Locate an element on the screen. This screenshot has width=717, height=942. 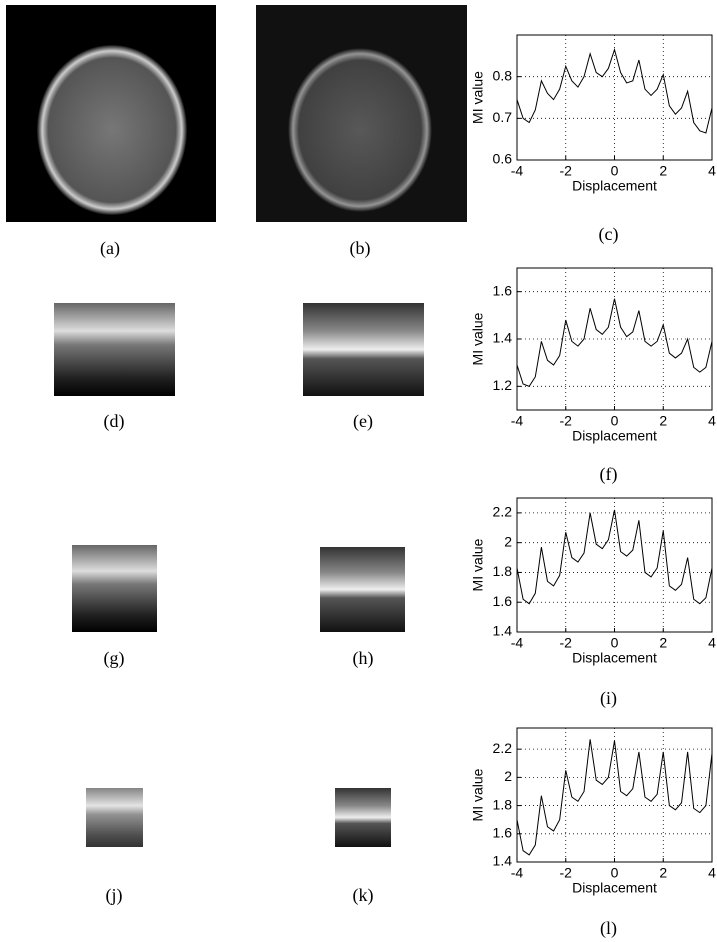
image-a-head is located at coordinates (112, 130).